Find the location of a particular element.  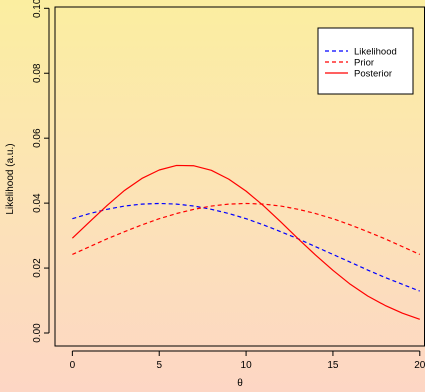

x-tick-label: 15 is located at coordinates (333, 365).